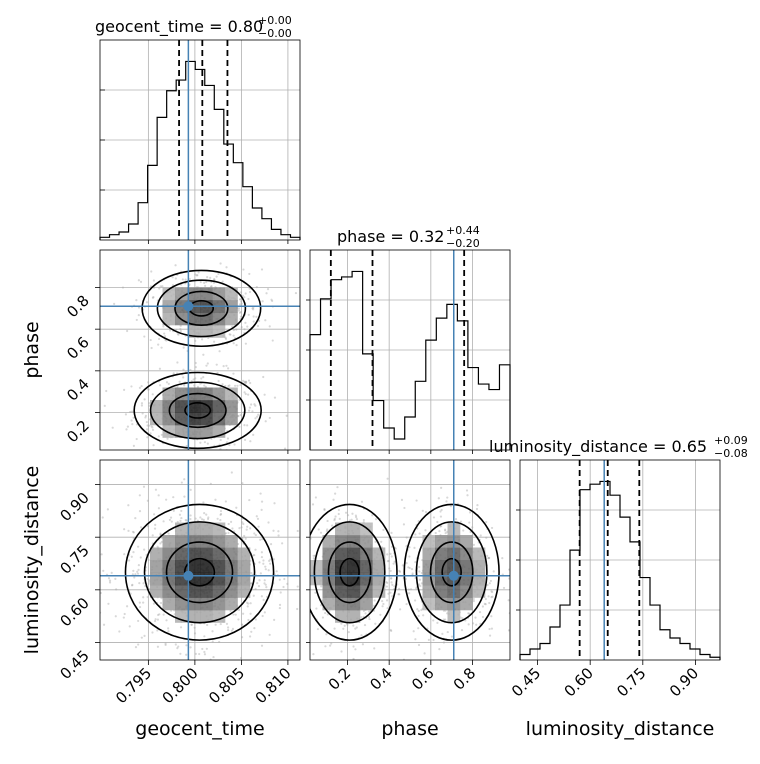  What do you see at coordinates (390, 236) in the screenshot?
I see `title-phase: phase = 0.32` at bounding box center [390, 236].